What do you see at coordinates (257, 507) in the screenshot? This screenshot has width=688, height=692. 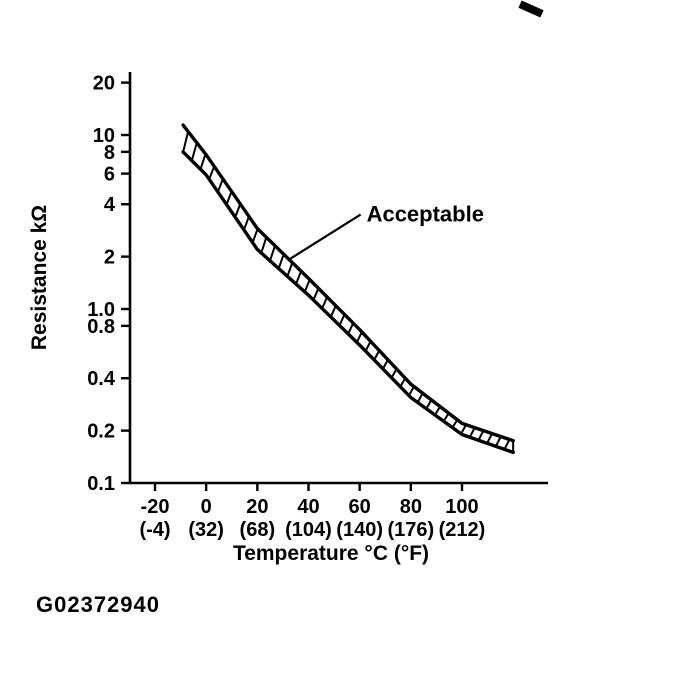 I see `x-axis-tick-label-celsius: 20` at bounding box center [257, 507].